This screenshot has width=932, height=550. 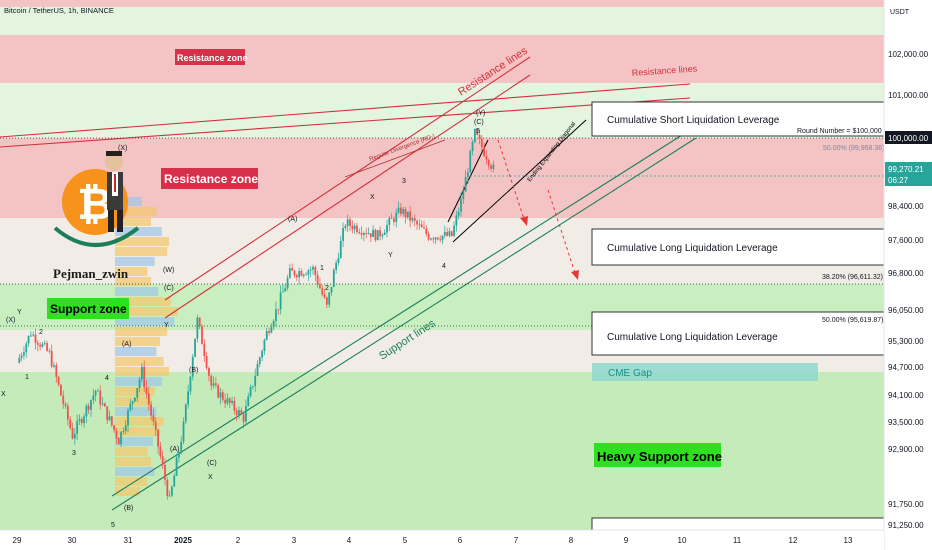 I want to click on volume-profile, so click(x=146, y=346).